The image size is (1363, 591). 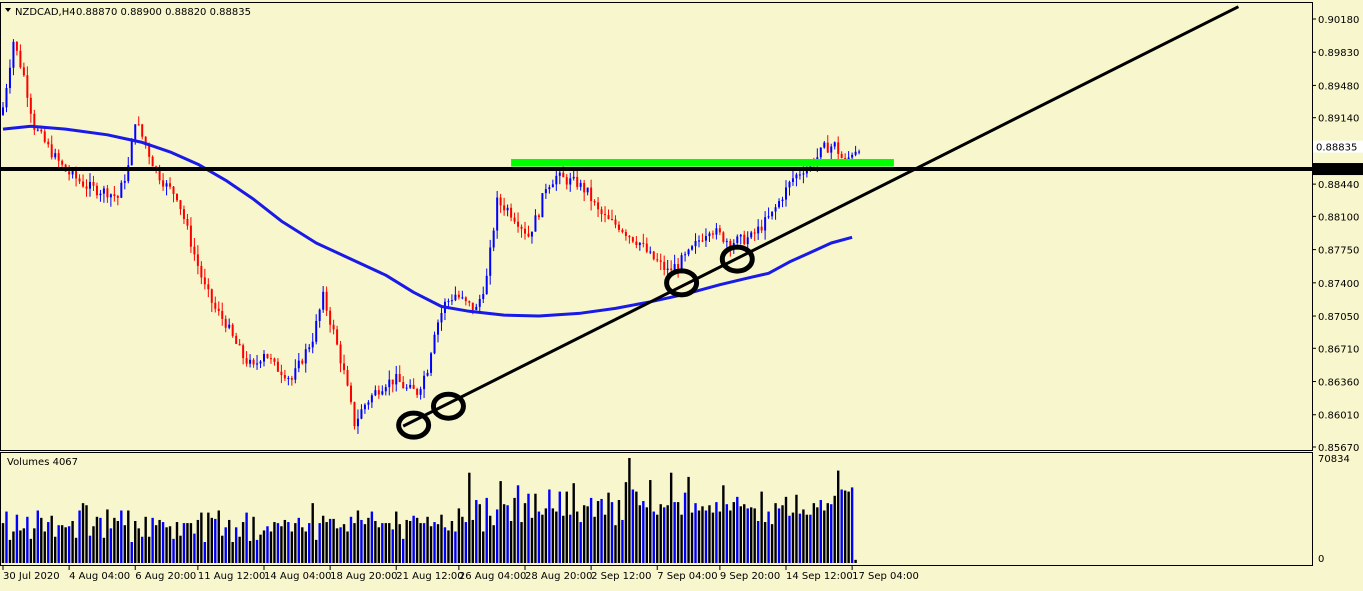 What do you see at coordinates (8, 10) in the screenshot?
I see `dropdown-triangle-icon` at bounding box center [8, 10].